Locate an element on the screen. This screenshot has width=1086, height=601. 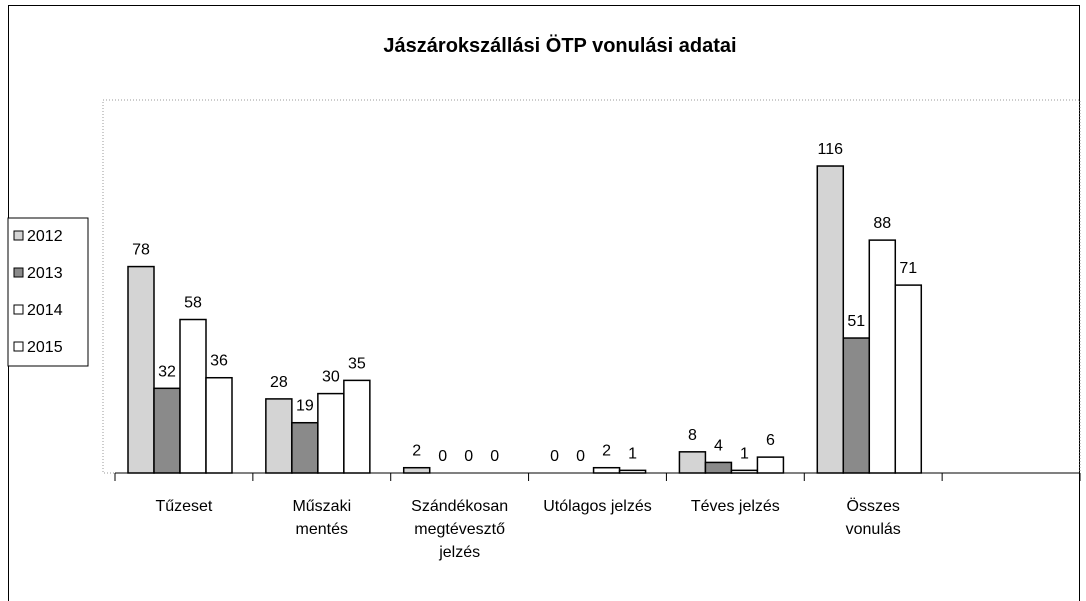
legend-label: 2013 is located at coordinates (45, 273).